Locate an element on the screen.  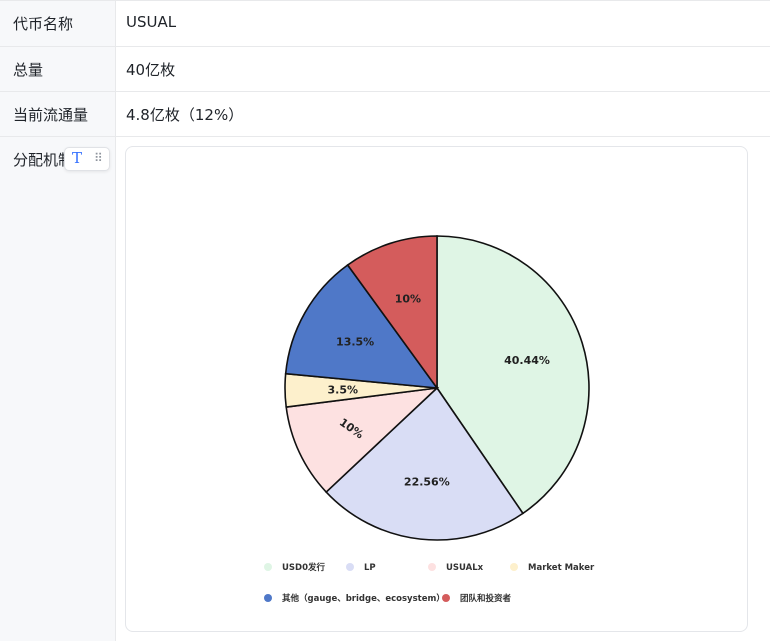
legend-label: USUALx is located at coordinates (465, 568).